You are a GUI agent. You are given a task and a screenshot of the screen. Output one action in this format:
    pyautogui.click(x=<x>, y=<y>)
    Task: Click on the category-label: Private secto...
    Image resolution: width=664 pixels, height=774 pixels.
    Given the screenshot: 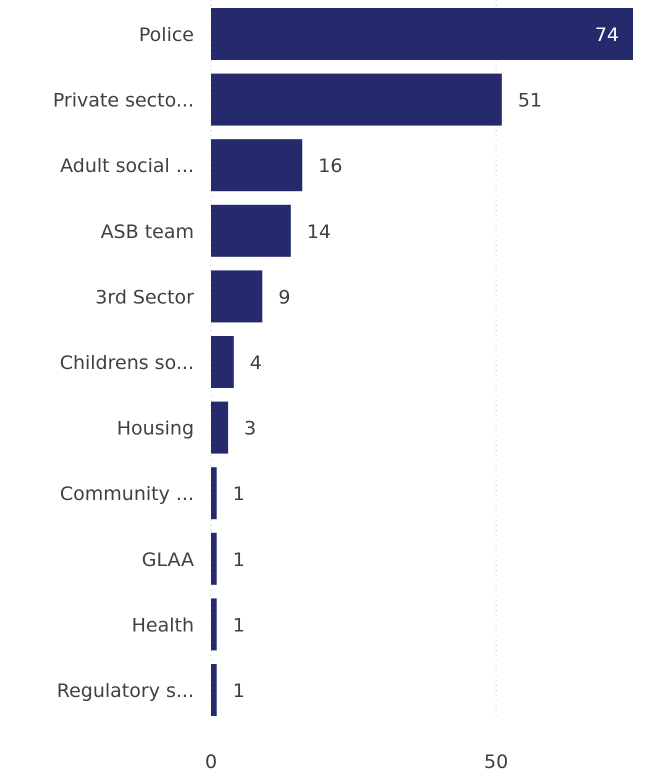 What is the action you would take?
    pyautogui.click(x=123, y=101)
    